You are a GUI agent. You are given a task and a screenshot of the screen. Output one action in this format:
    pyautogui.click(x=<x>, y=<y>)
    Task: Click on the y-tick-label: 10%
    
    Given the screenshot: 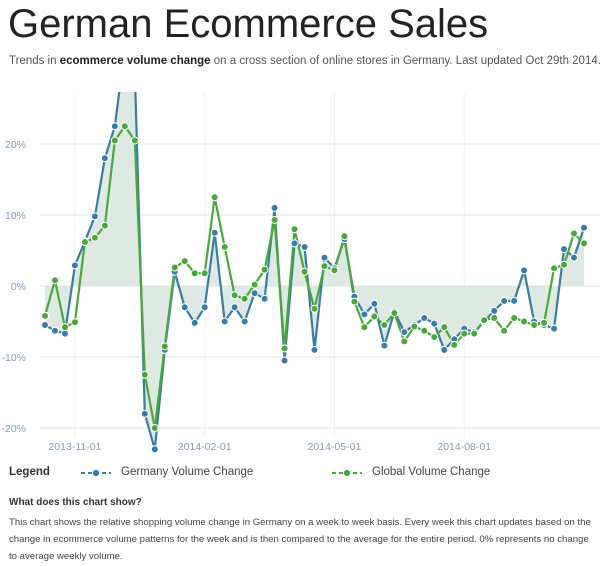 What is the action you would take?
    pyautogui.click(x=15, y=216)
    